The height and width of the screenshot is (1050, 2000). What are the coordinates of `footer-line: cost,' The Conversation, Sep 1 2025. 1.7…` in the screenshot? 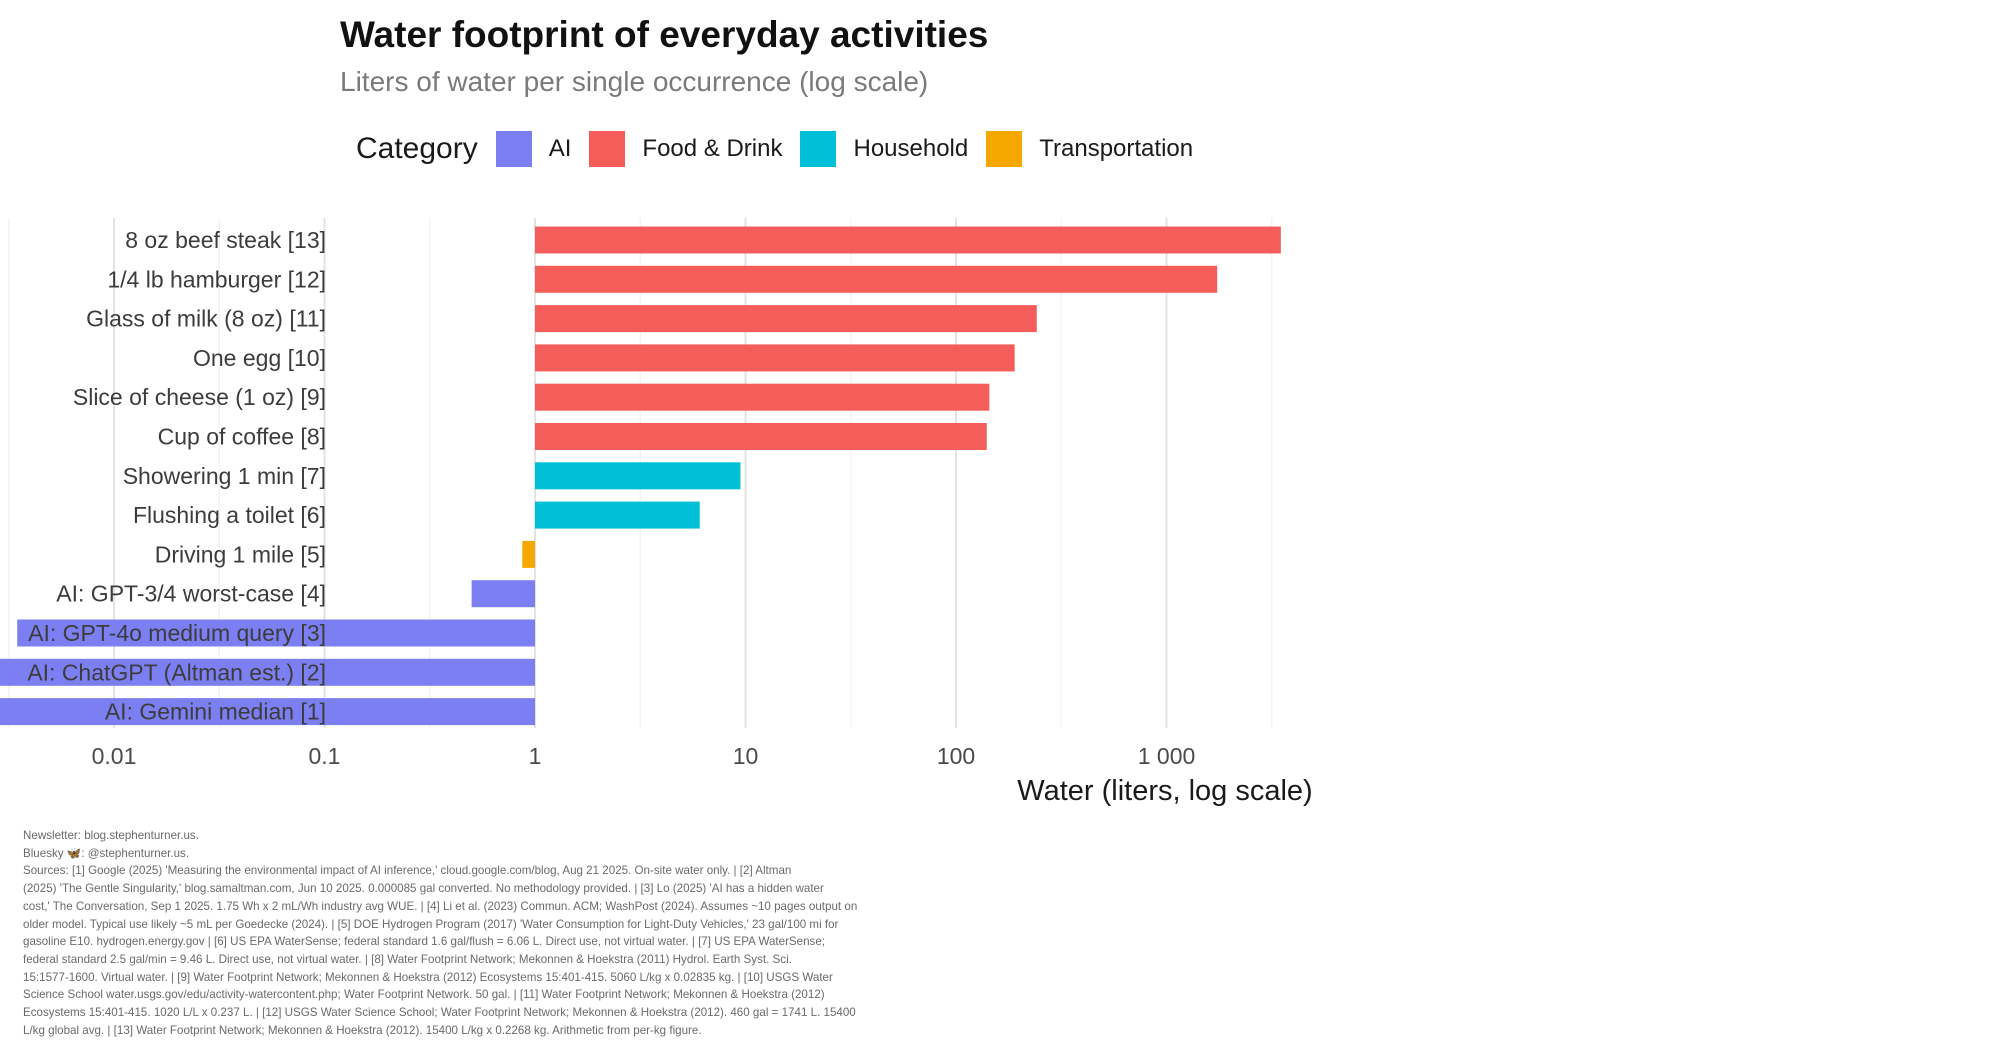 It's located at (440, 906).